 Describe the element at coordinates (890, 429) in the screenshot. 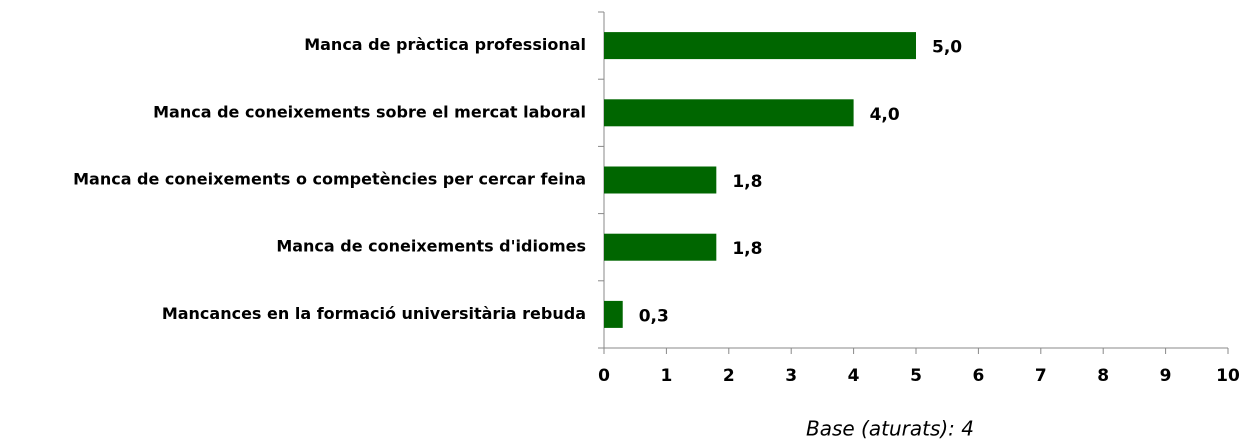

I see `annotation: Base (aturats): 4` at that location.